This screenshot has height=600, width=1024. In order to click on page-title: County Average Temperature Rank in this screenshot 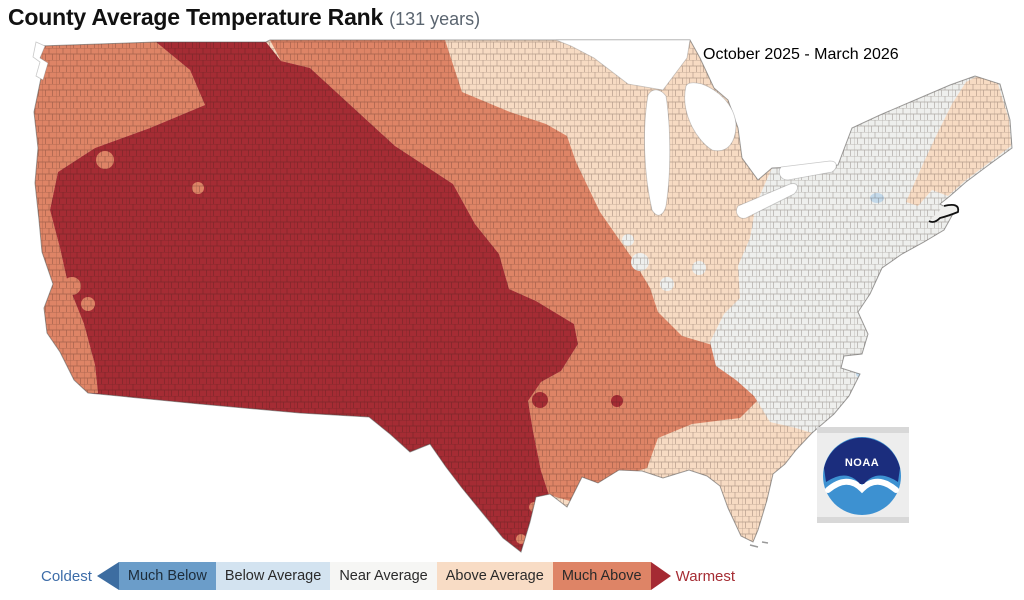, I will do `click(196, 17)`.